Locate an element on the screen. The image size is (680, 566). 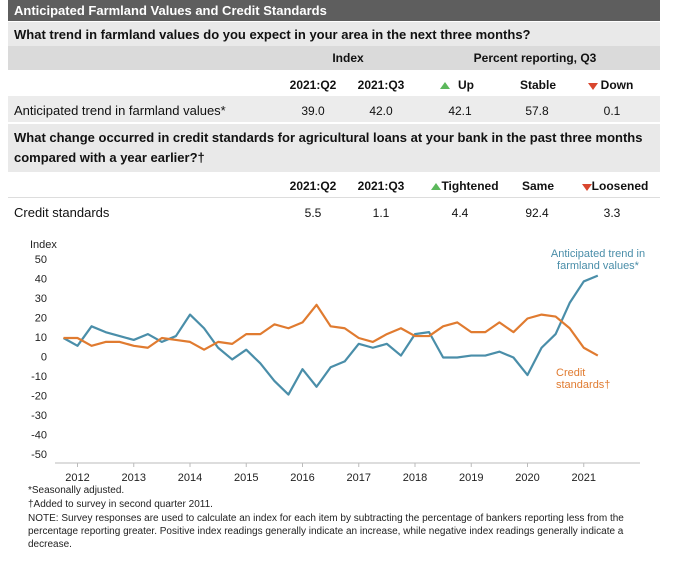
annotation-line: standards† is located at coordinates (583, 385).